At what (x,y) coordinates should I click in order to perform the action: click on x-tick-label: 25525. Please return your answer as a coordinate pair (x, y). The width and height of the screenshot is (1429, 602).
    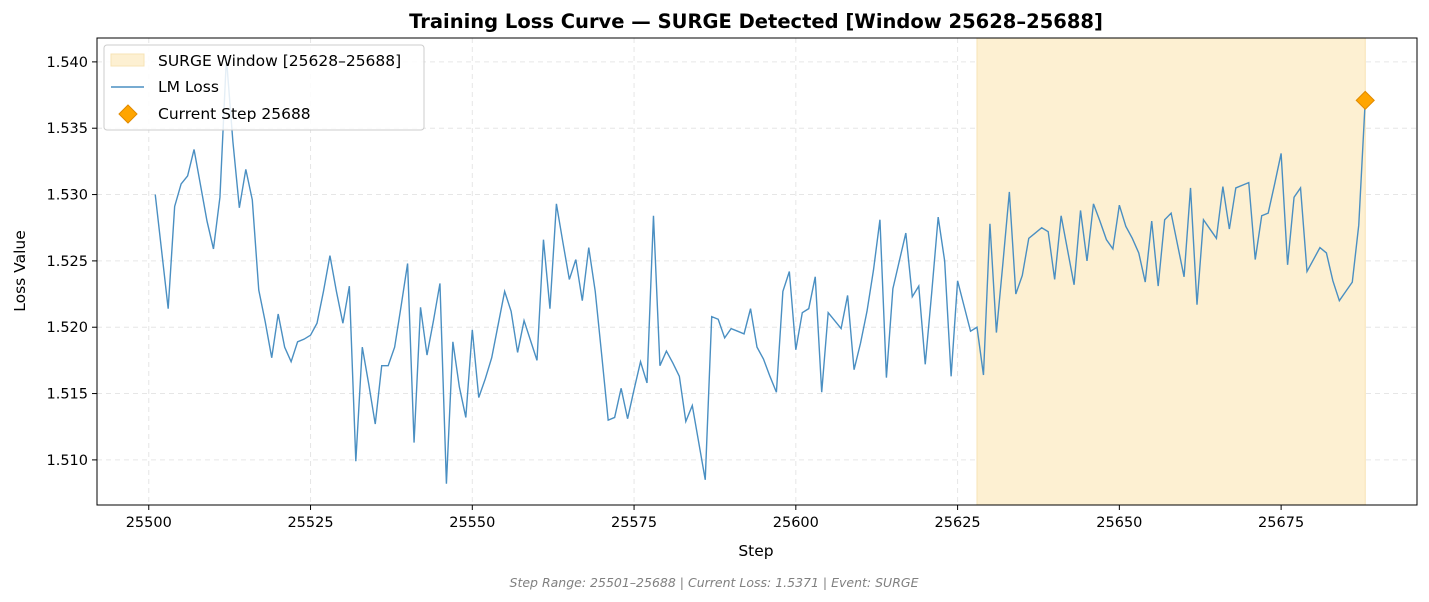
    Looking at the image, I should click on (310, 523).